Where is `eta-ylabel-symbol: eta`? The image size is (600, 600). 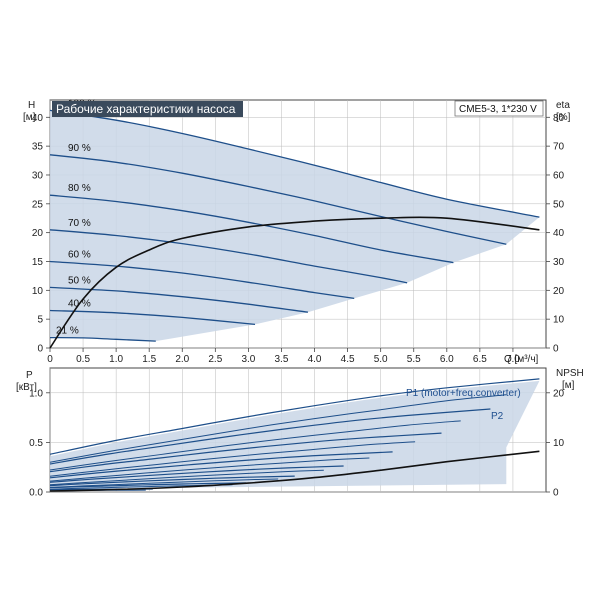
eta-ylabel-symbol: eta is located at coordinates (563, 105).